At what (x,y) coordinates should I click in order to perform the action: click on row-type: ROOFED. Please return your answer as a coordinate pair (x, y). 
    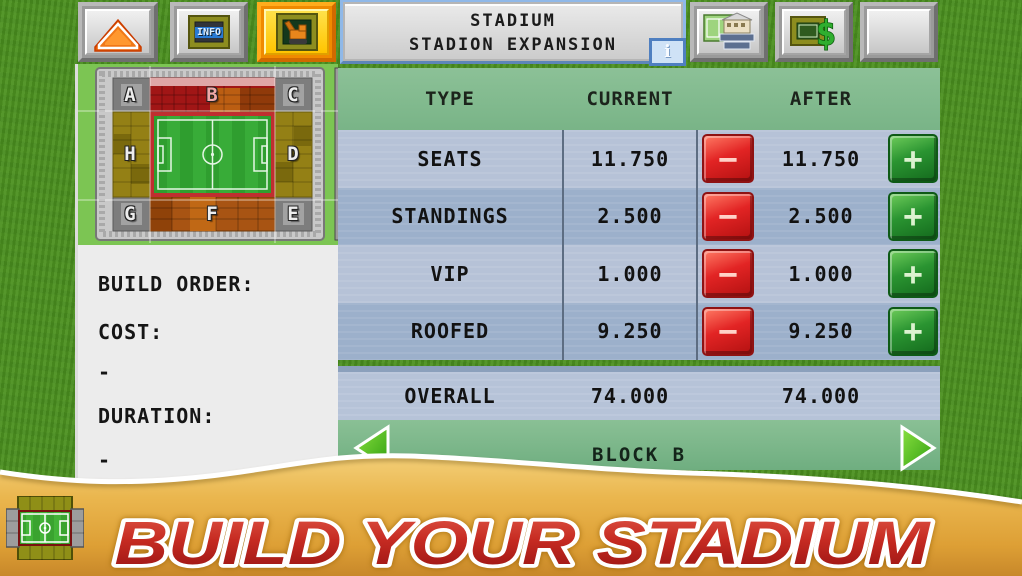
    Looking at the image, I should click on (450, 331).